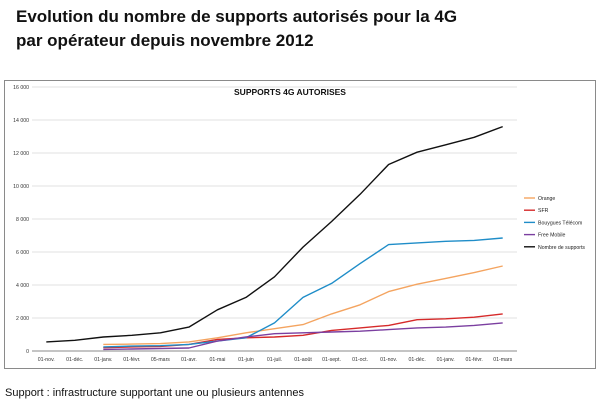 This screenshot has width=600, height=411. Describe the element at coordinates (165, 40) in the screenshot. I see `page-title-line-2: par opérateur depuis novembre 2012` at that location.